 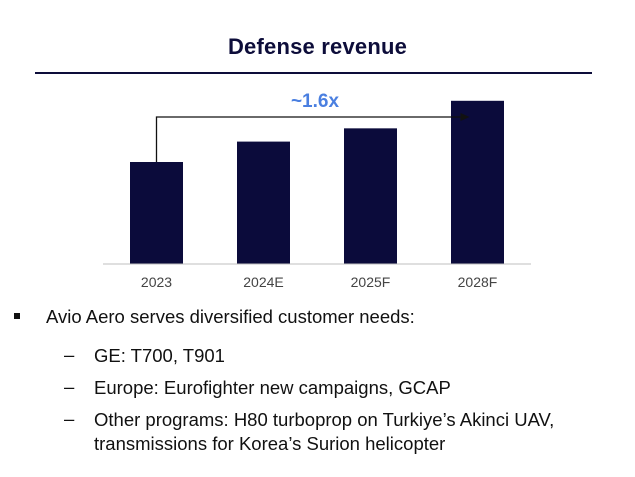 I want to click on x-tick-label: 2024E, so click(x=263, y=282).